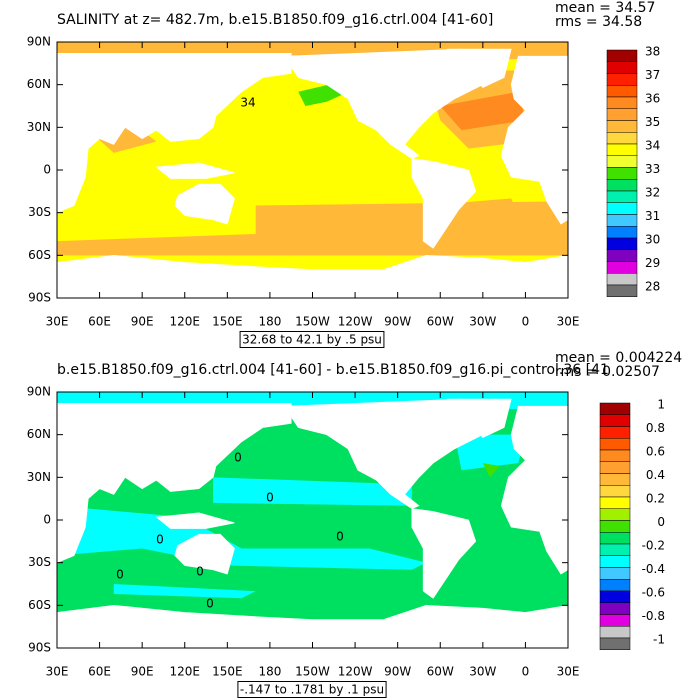  I want to click on lon-label: 120E, so click(185, 322).